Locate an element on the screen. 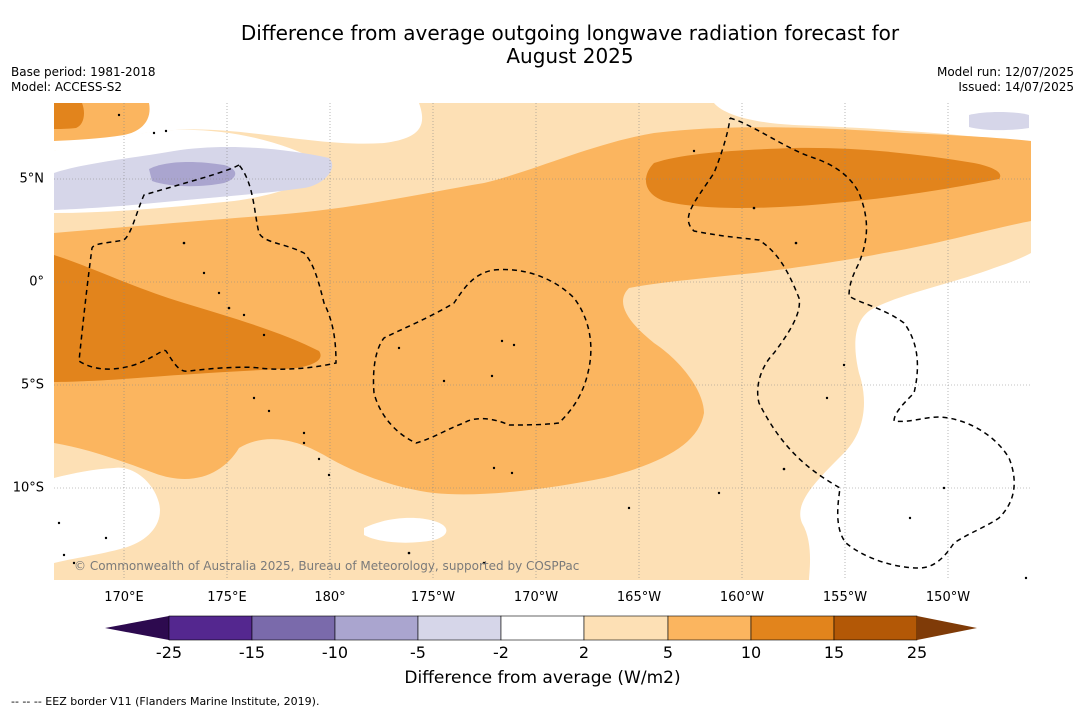 Image resolution: width=1085 pixels, height=713 pixels. olr-band-neutral-topright is located at coordinates (872, 123).